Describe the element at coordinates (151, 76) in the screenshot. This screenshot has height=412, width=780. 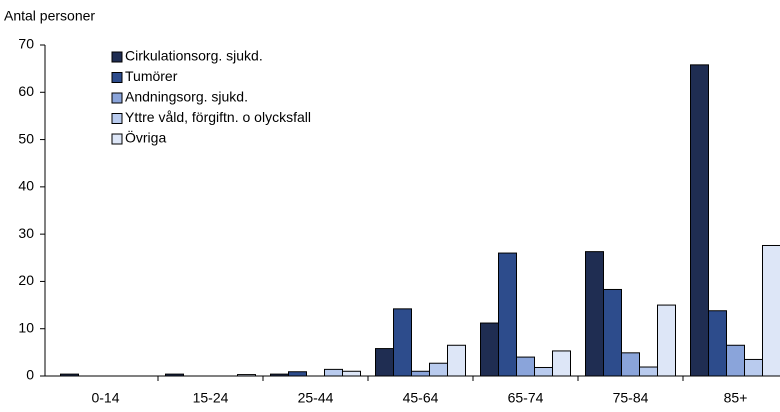
I see `legend-label: Tumörer` at that location.